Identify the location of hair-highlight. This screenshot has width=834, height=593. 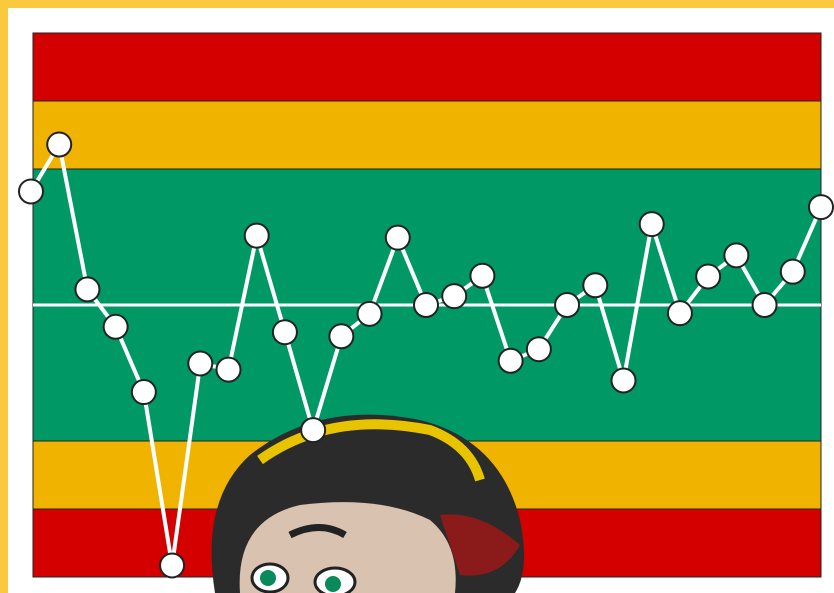
(371, 450).